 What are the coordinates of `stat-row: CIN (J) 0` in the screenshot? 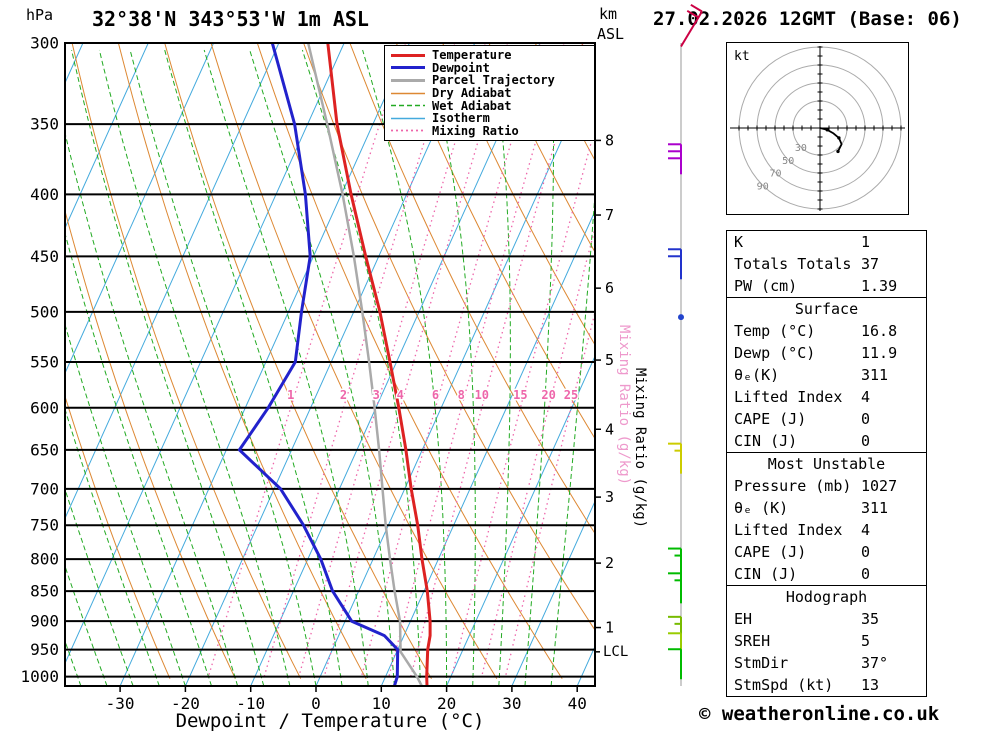 It's located at (826, 441).